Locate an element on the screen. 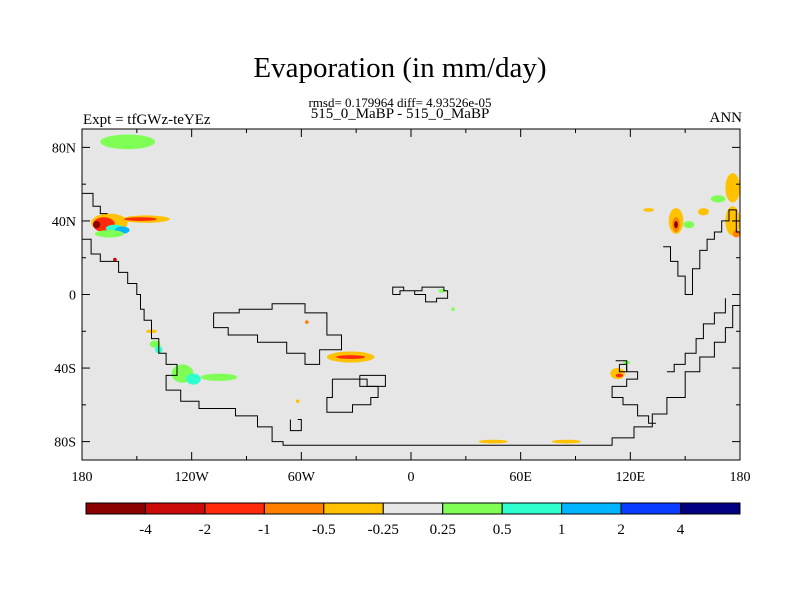 The image size is (800, 600). season-label: ANN is located at coordinates (726, 118).